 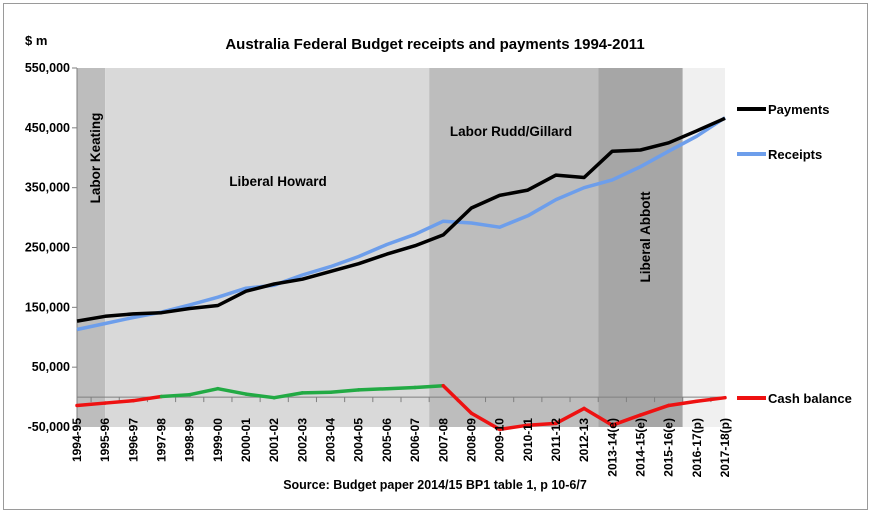 I want to click on x-tick-label: 2008-09, so click(x=471, y=440).